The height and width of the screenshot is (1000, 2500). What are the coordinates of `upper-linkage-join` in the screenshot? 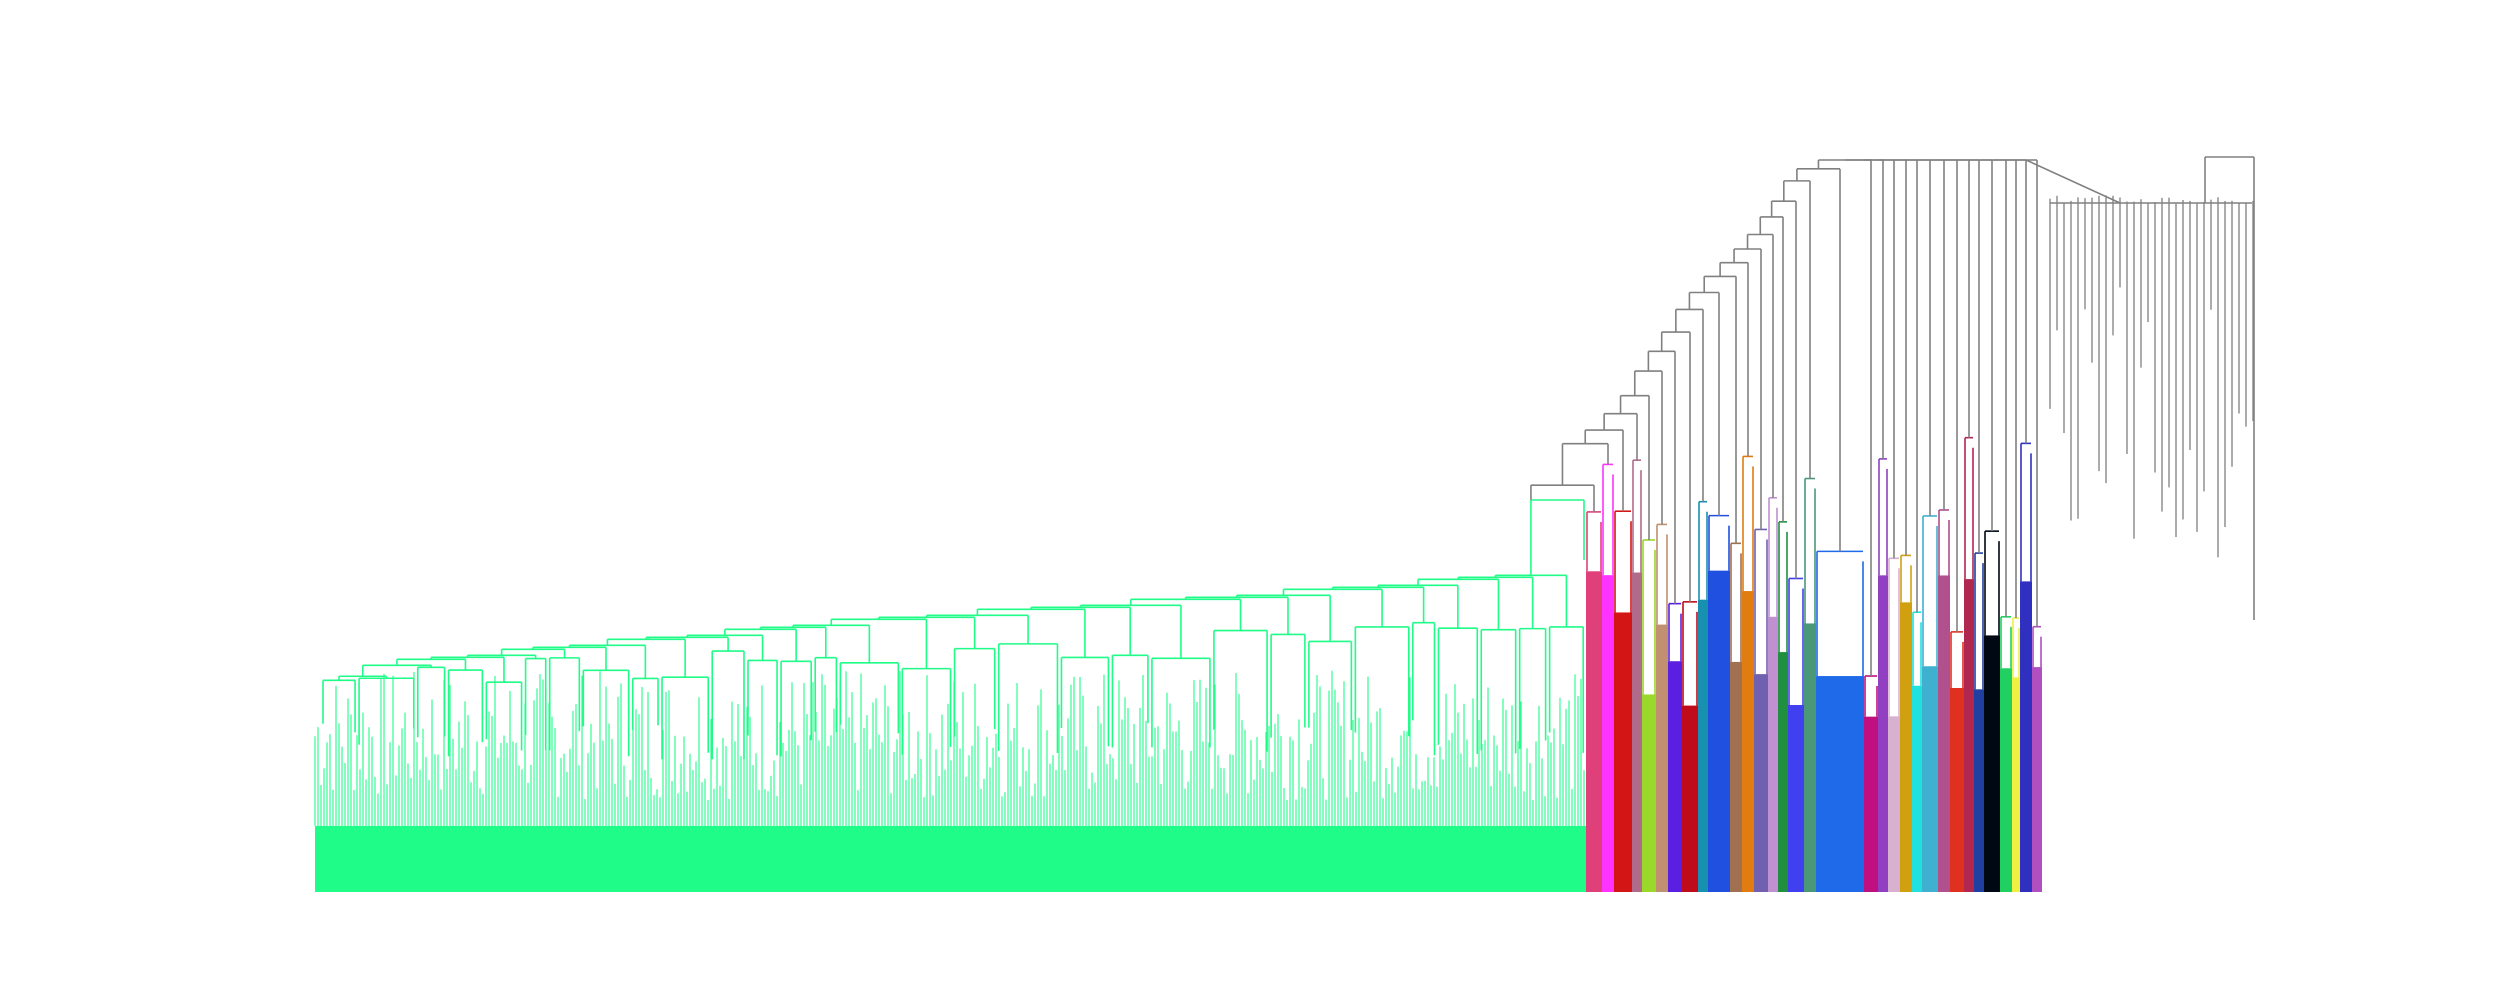 It's located at (2073, 181).